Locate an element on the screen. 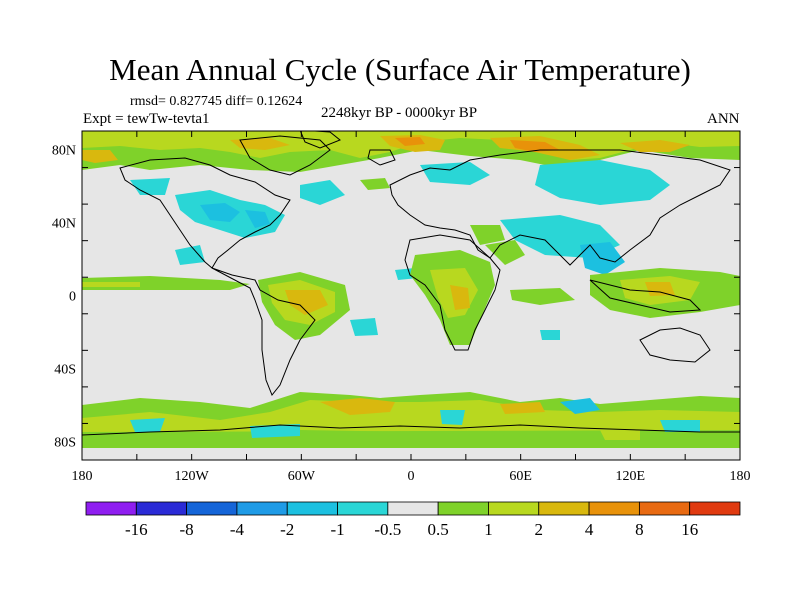  lat-label: 40N is located at coordinates (64, 223).